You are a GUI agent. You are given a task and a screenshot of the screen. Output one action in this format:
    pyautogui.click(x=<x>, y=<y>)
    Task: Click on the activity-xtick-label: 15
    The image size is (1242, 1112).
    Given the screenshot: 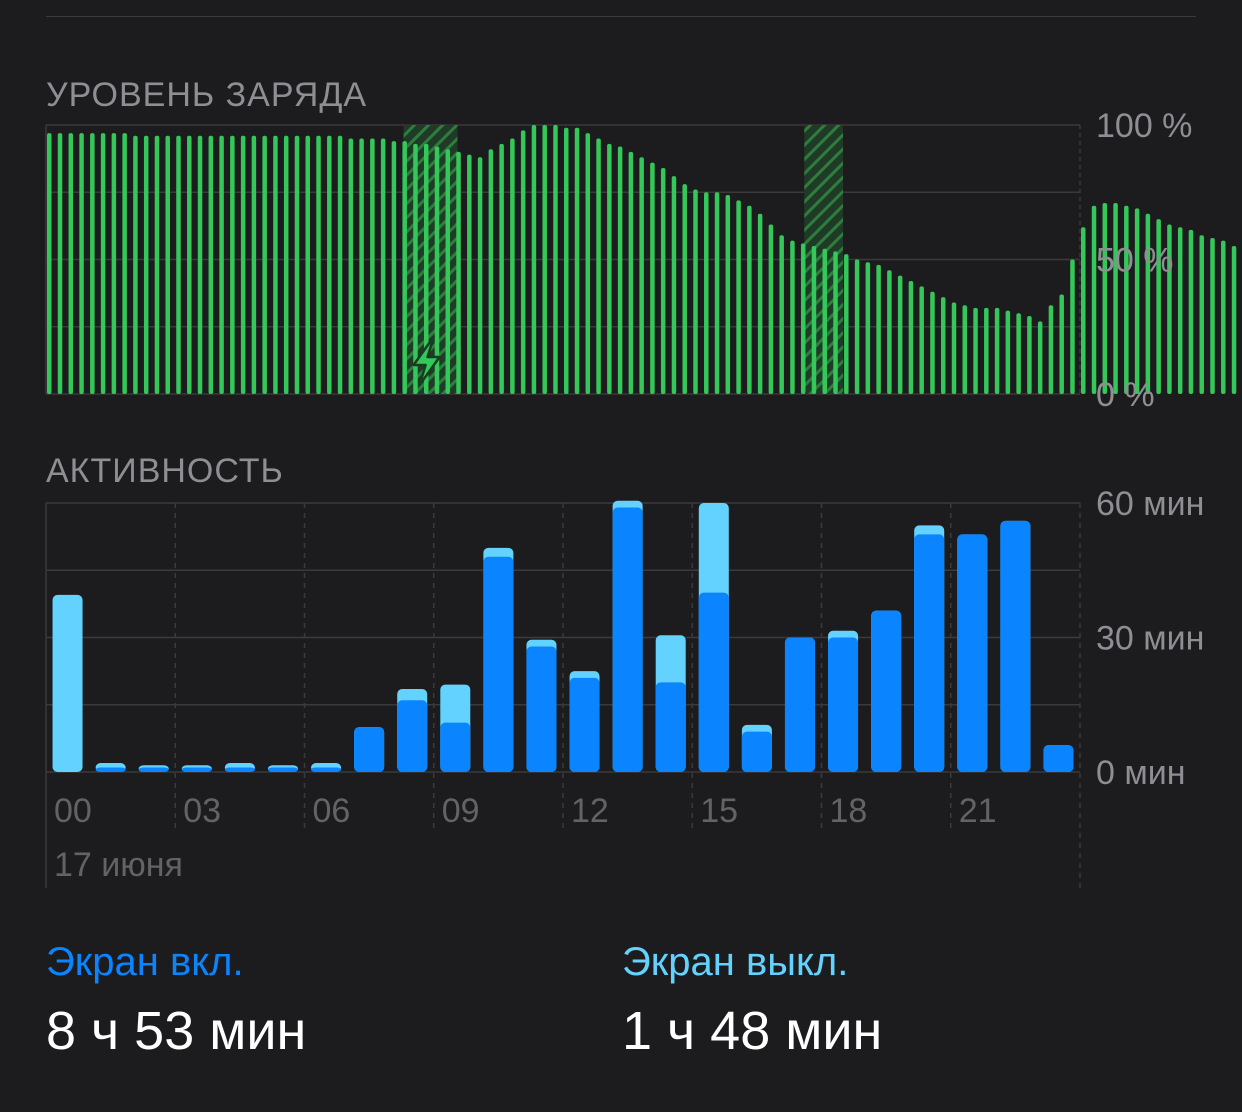 What is the action you would take?
    pyautogui.click(x=719, y=811)
    